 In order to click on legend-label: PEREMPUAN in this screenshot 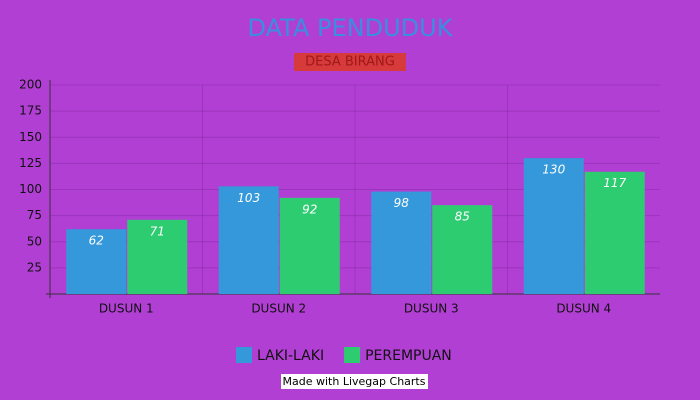, I will do `click(408, 356)`.